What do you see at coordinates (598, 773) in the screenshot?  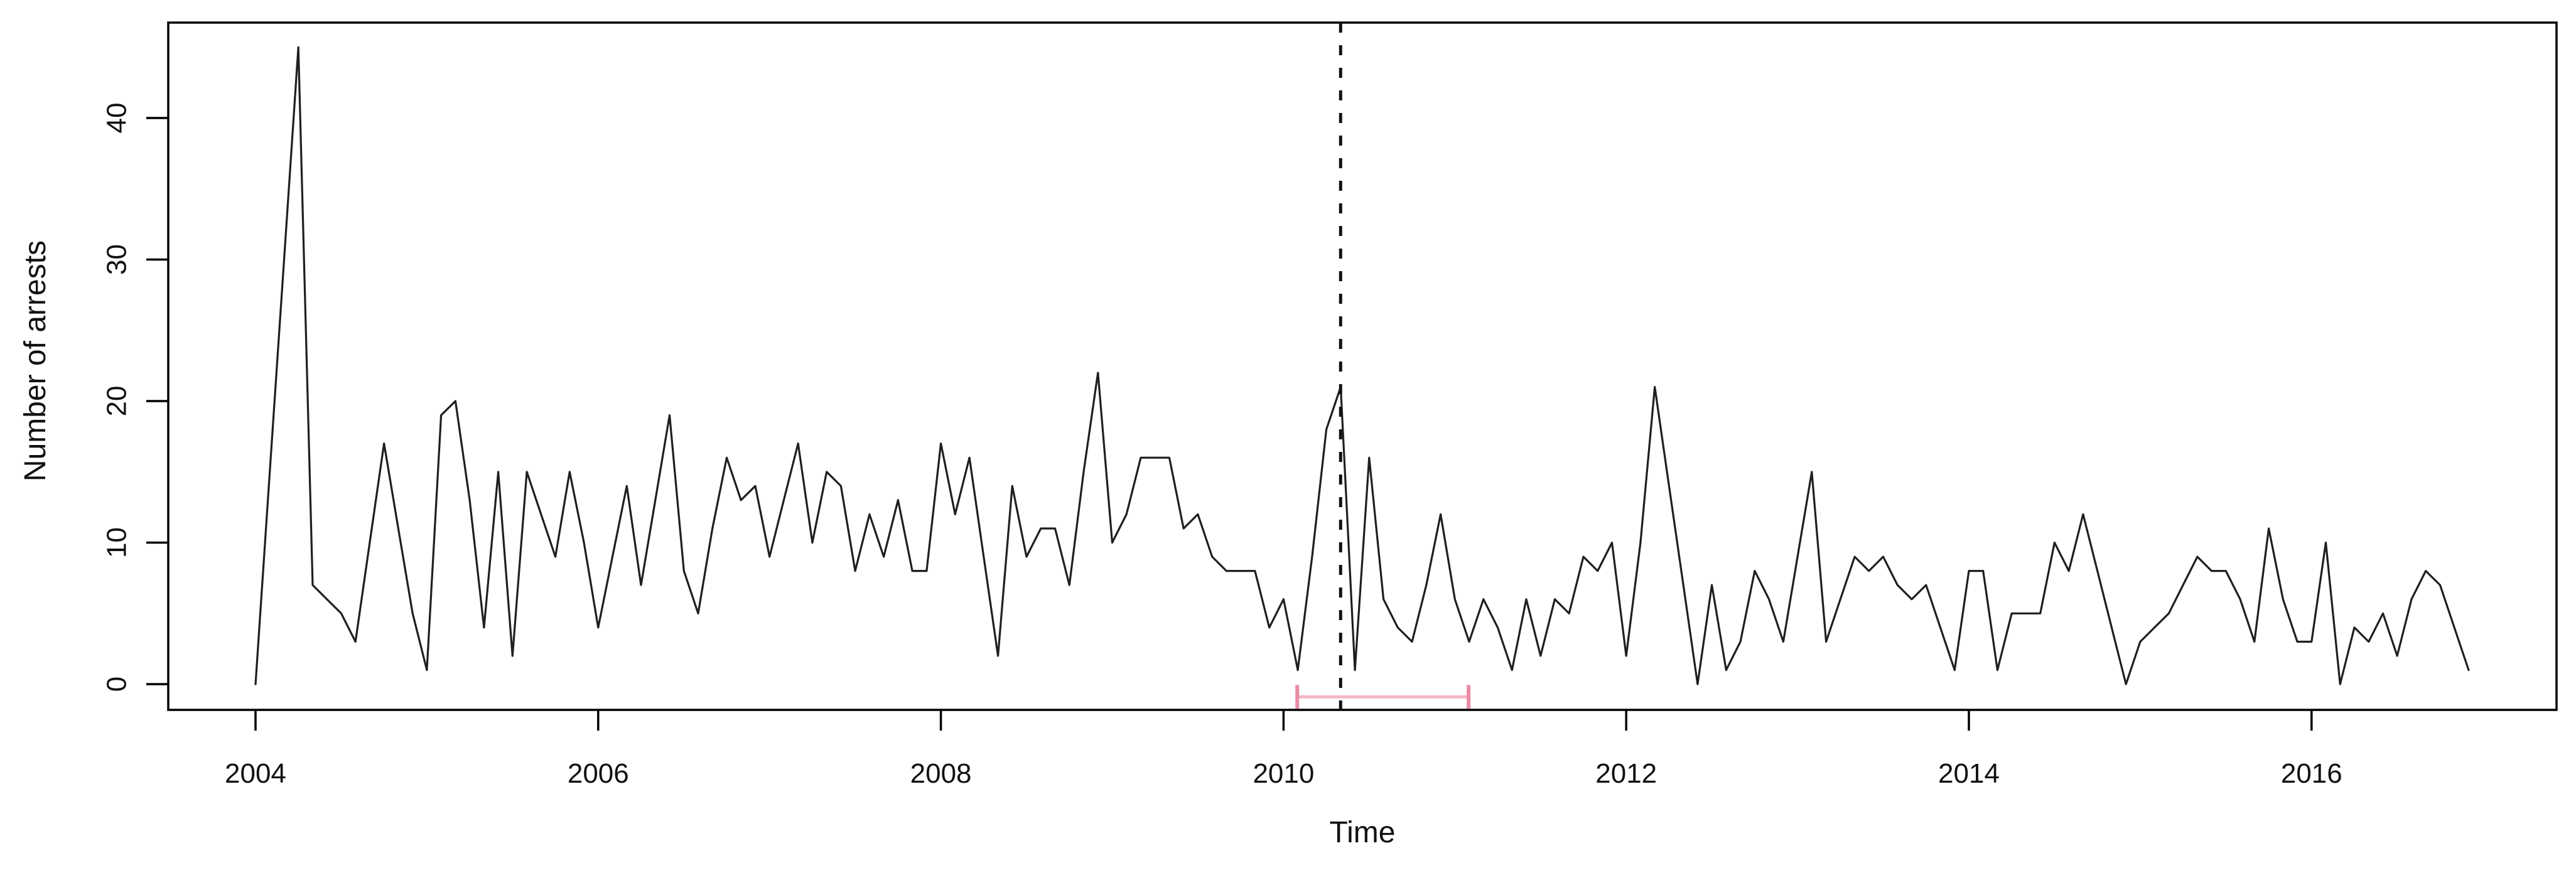 I see `x-tick-label: 2006` at bounding box center [598, 773].